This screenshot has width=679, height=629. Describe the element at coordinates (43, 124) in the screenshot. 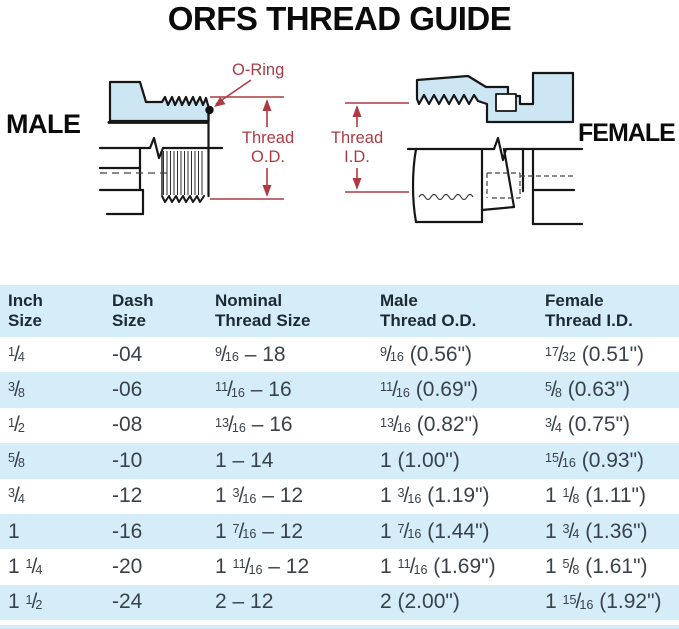

I see `male-label: MALE` at that location.